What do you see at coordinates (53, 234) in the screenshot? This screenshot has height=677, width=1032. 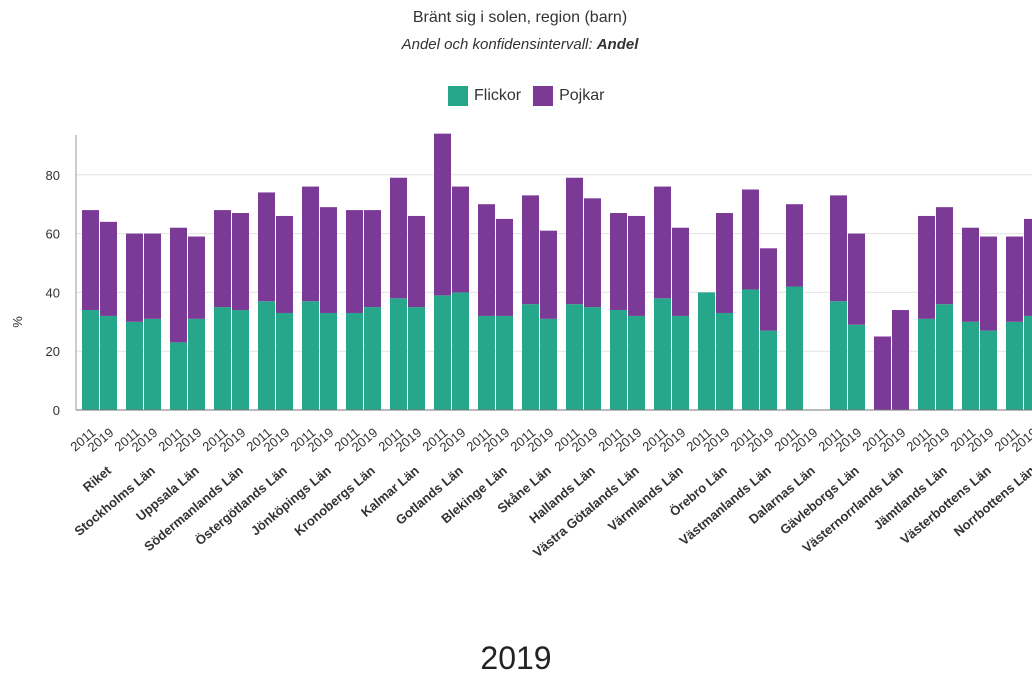 I see `y-tick-label: 60` at bounding box center [53, 234].